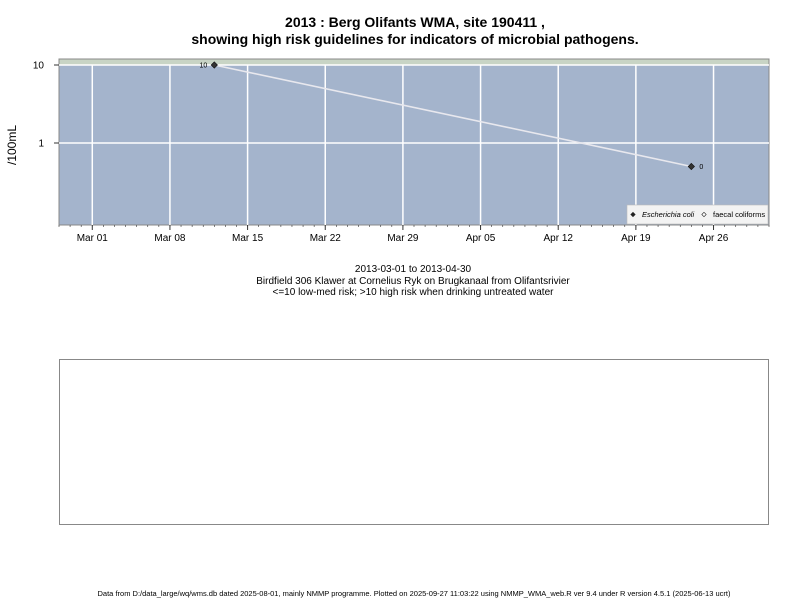  Describe the element at coordinates (714, 238) in the screenshot. I see `x-tick-label: Apr 26` at that location.